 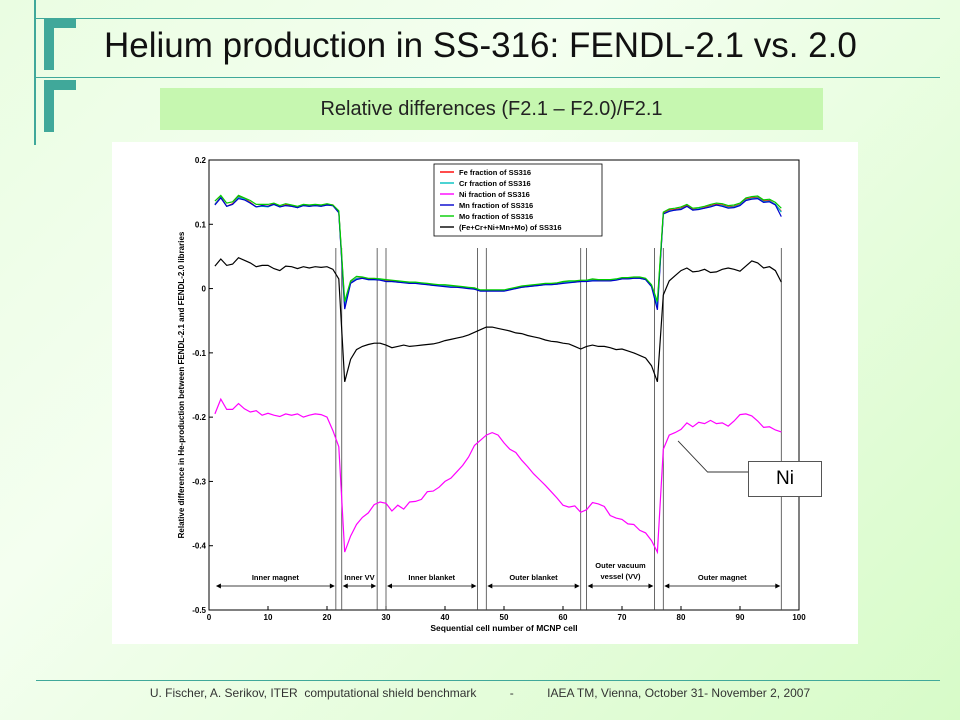 I want to click on ni-callout-label: Ni, so click(x=785, y=479).